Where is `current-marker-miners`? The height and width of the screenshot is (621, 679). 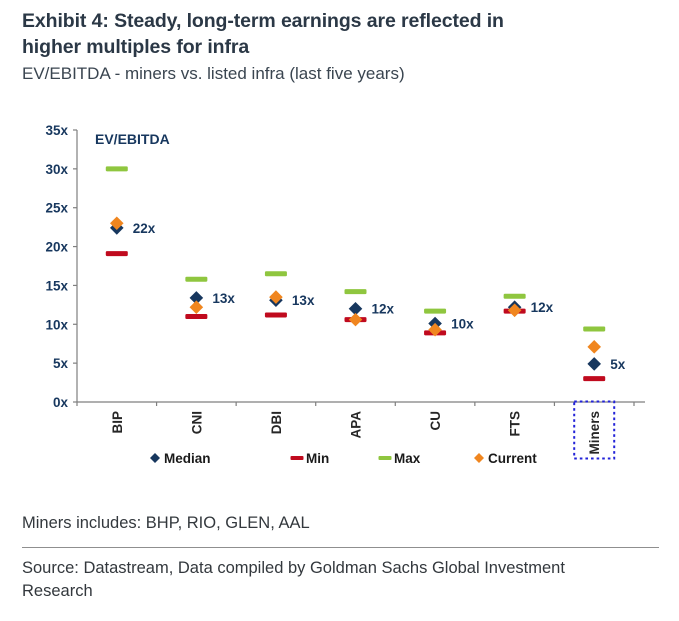 current-marker-miners is located at coordinates (594, 347).